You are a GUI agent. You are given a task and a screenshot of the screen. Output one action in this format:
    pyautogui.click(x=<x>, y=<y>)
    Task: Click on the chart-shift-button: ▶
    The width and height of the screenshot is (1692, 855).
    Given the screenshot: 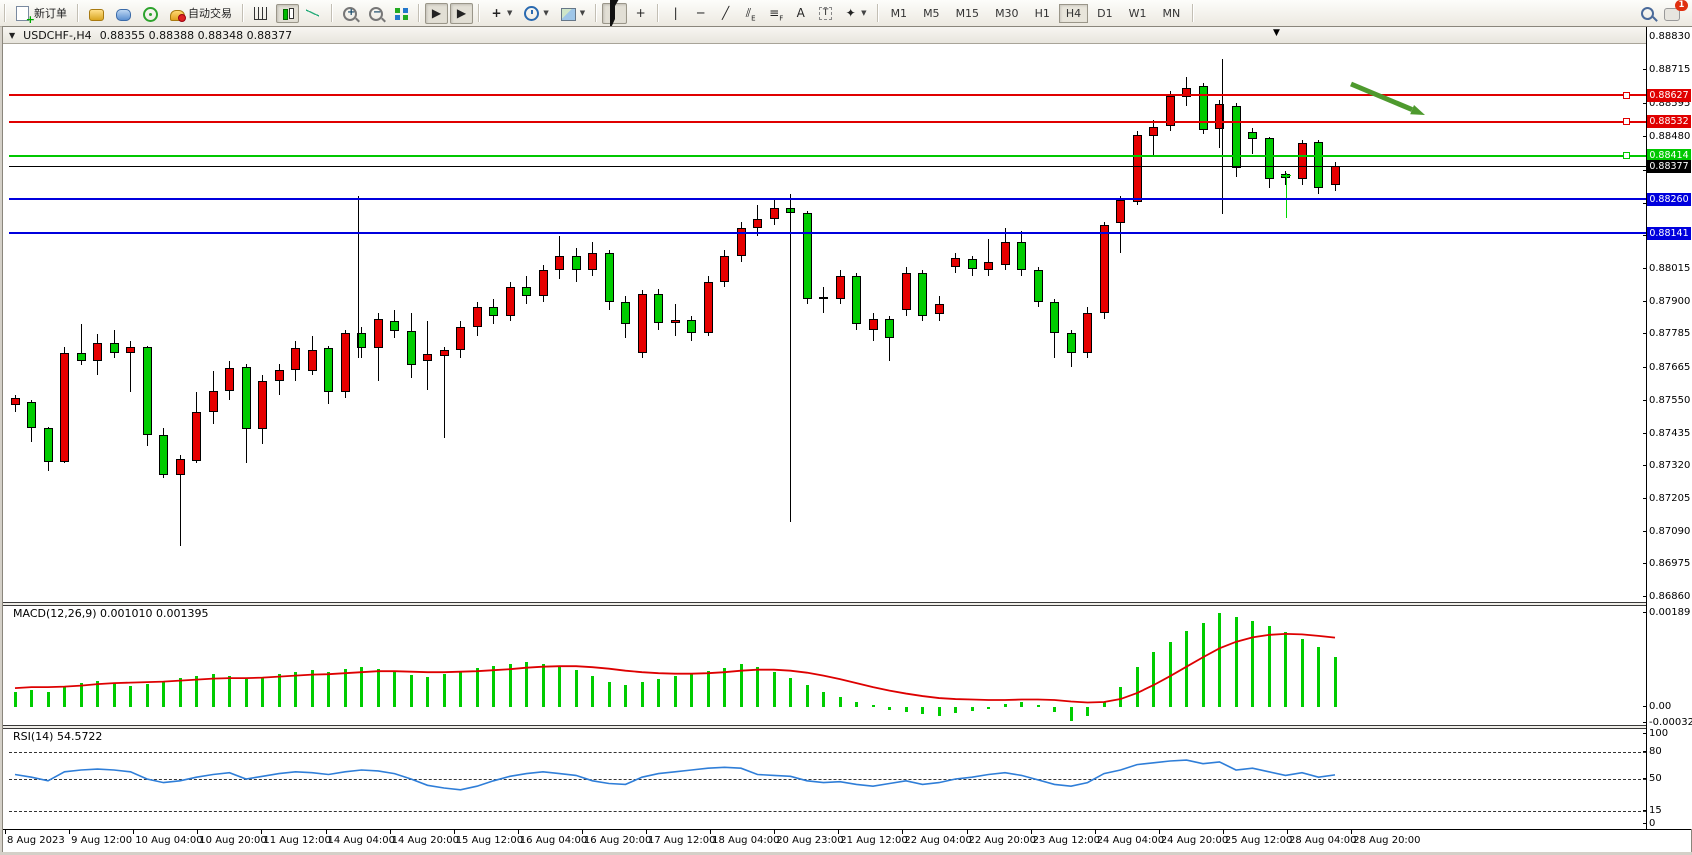 What is the action you would take?
    pyautogui.click(x=461, y=13)
    